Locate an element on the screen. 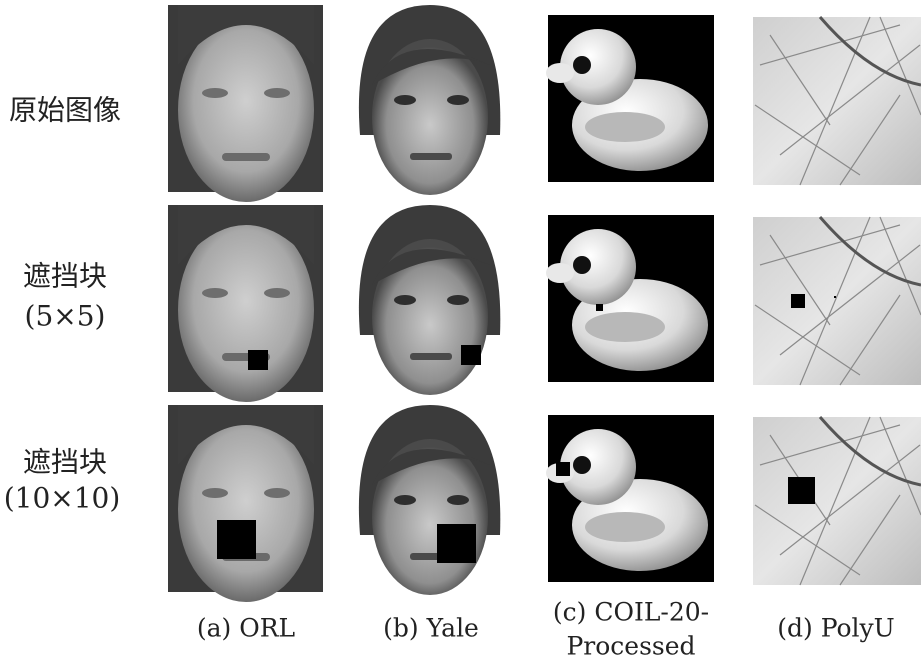  row-size: (5×5) is located at coordinates (65, 316).